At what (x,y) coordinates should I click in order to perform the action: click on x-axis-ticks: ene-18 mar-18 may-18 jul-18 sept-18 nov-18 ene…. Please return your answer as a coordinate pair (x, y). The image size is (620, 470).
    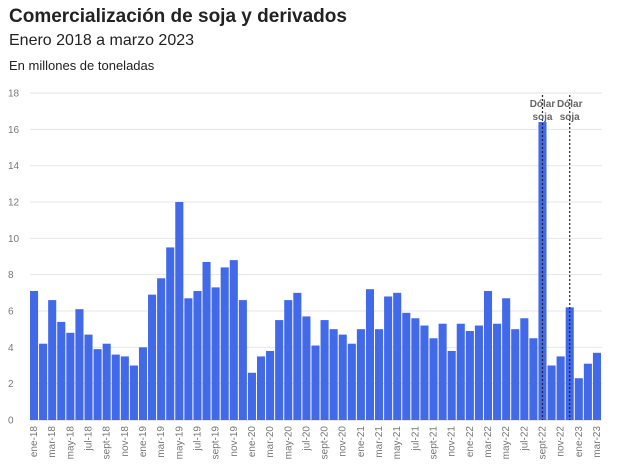
    Looking at the image, I should click on (316, 443).